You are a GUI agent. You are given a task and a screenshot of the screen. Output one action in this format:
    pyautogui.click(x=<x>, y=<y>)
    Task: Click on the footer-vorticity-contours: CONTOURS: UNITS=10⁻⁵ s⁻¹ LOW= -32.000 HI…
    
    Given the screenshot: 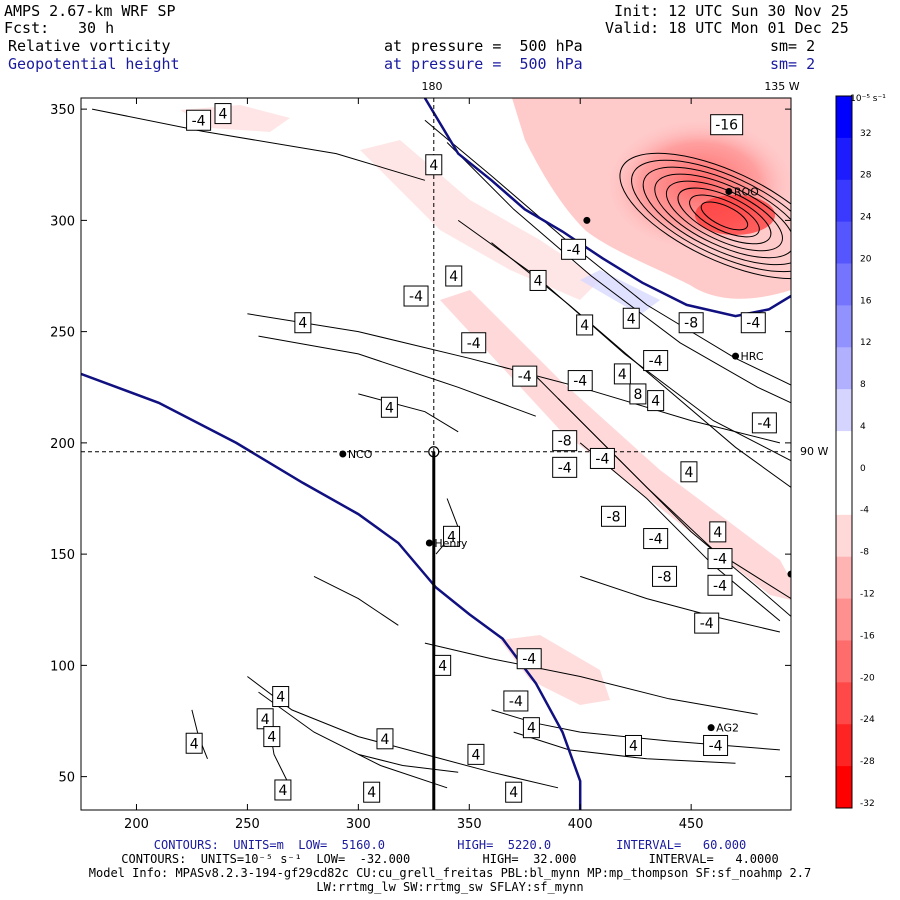 What is the action you would take?
    pyautogui.click(x=450, y=859)
    